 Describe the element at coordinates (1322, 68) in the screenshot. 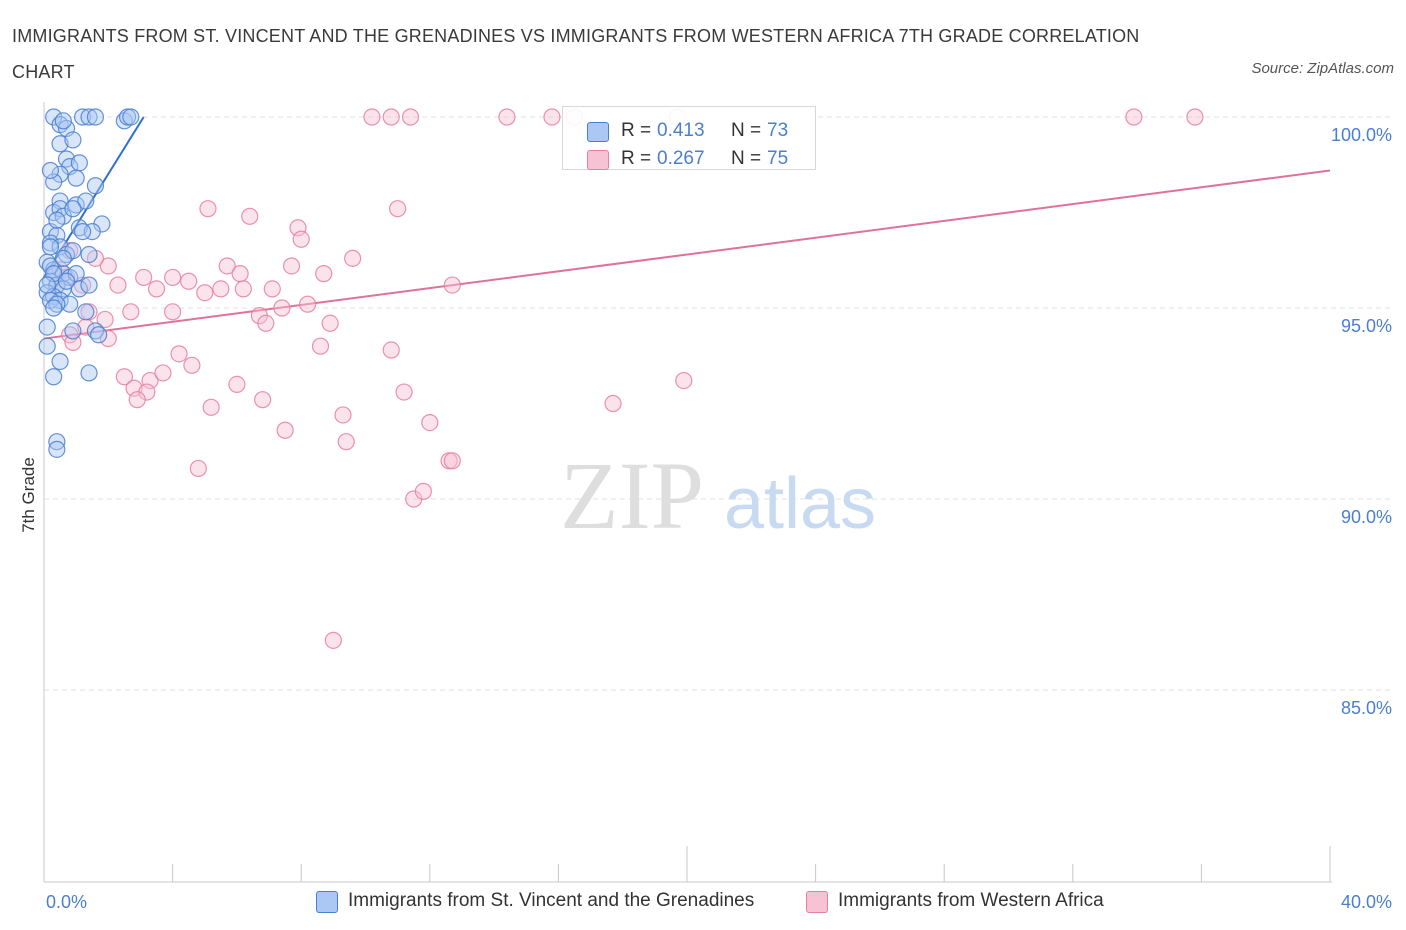

I see `chart-source: Source: ZipAtlas.com` at that location.